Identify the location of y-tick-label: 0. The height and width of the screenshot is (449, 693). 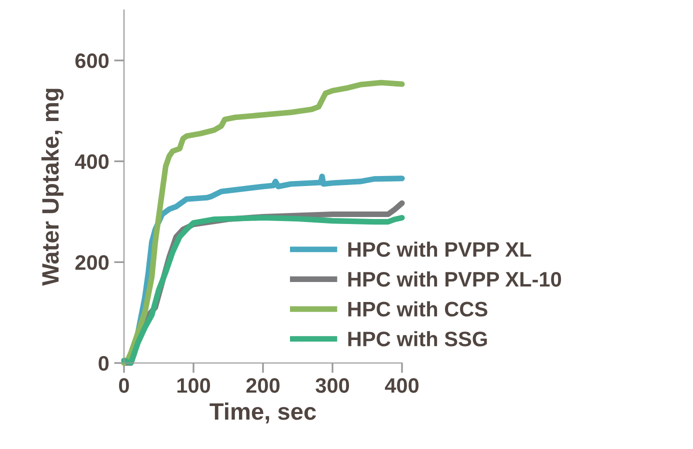
(103, 363).